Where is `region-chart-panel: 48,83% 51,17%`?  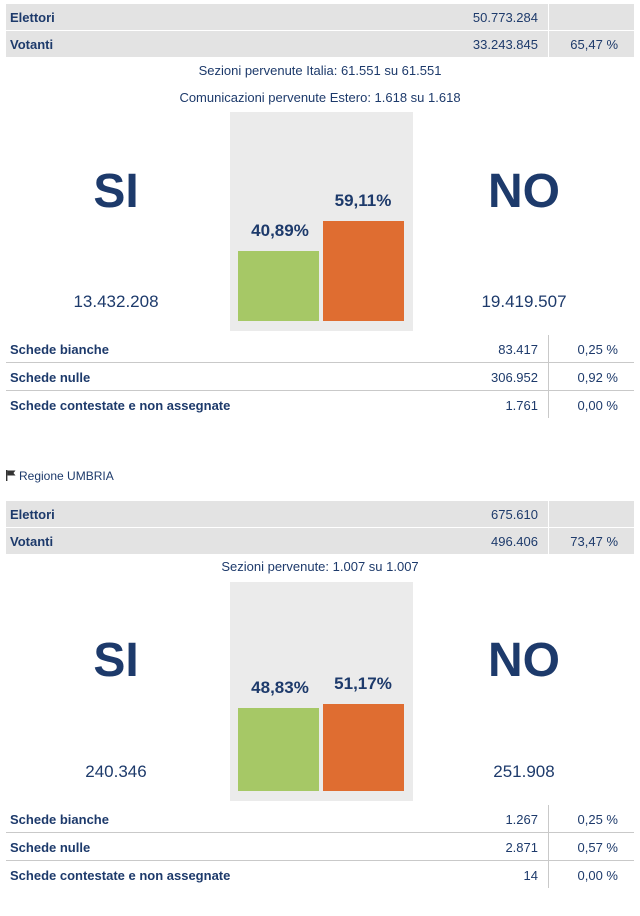
region-chart-panel: 48,83% 51,17% is located at coordinates (321, 691).